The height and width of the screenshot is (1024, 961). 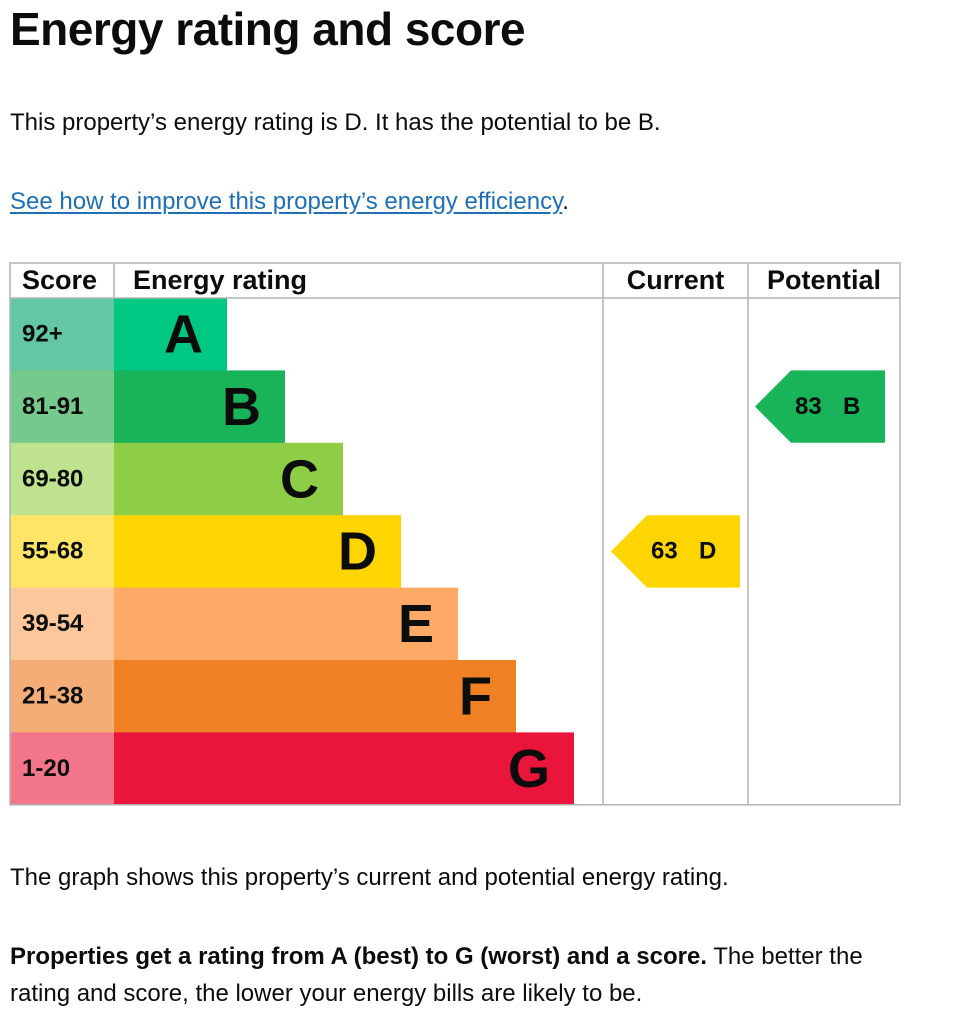 What do you see at coordinates (808, 406) in the screenshot?
I see `potential-score: 83` at bounding box center [808, 406].